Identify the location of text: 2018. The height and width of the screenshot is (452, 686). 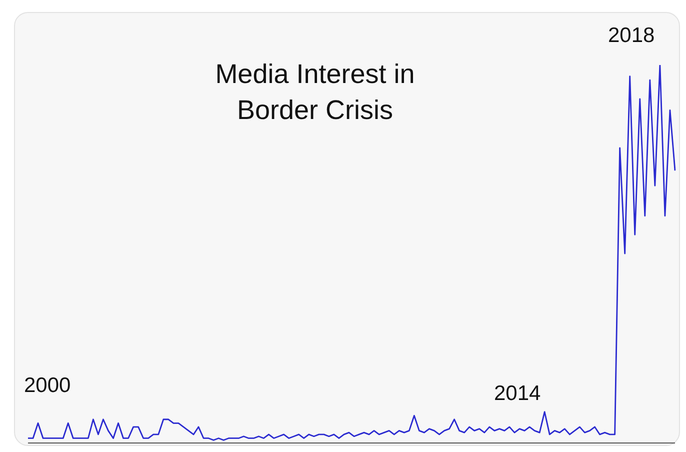
(631, 36).